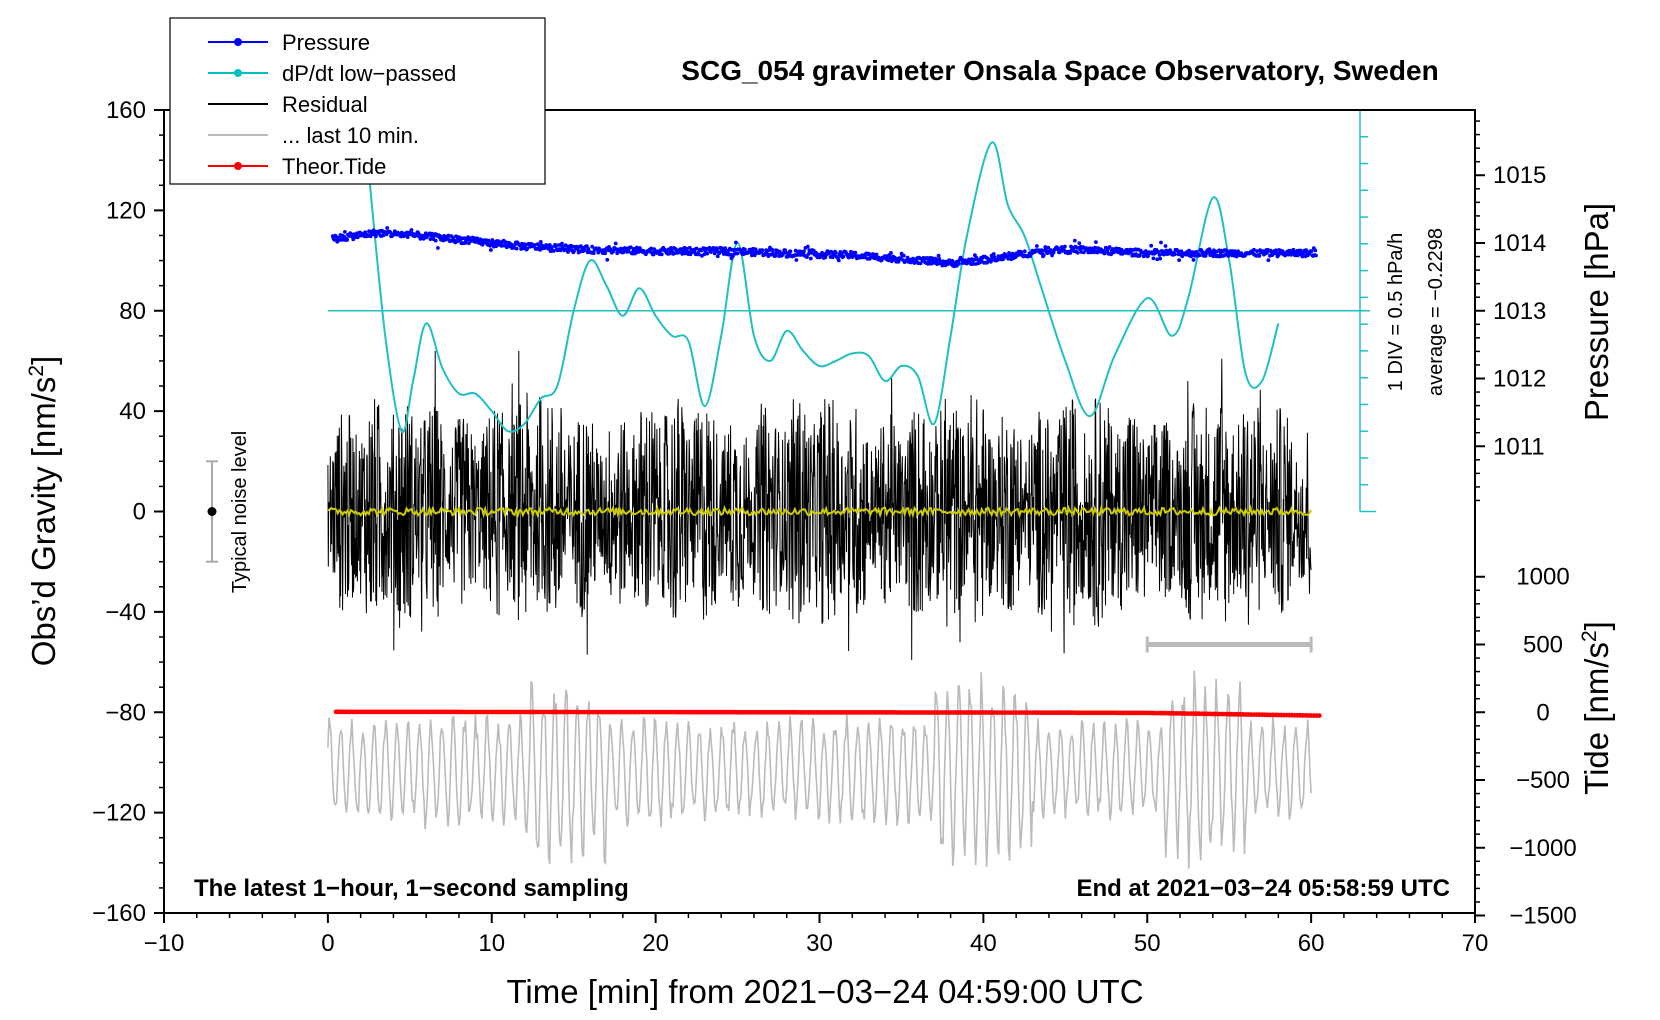  What do you see at coordinates (819, 769) in the screenshot?
I see `series-last-10-min` at bounding box center [819, 769].